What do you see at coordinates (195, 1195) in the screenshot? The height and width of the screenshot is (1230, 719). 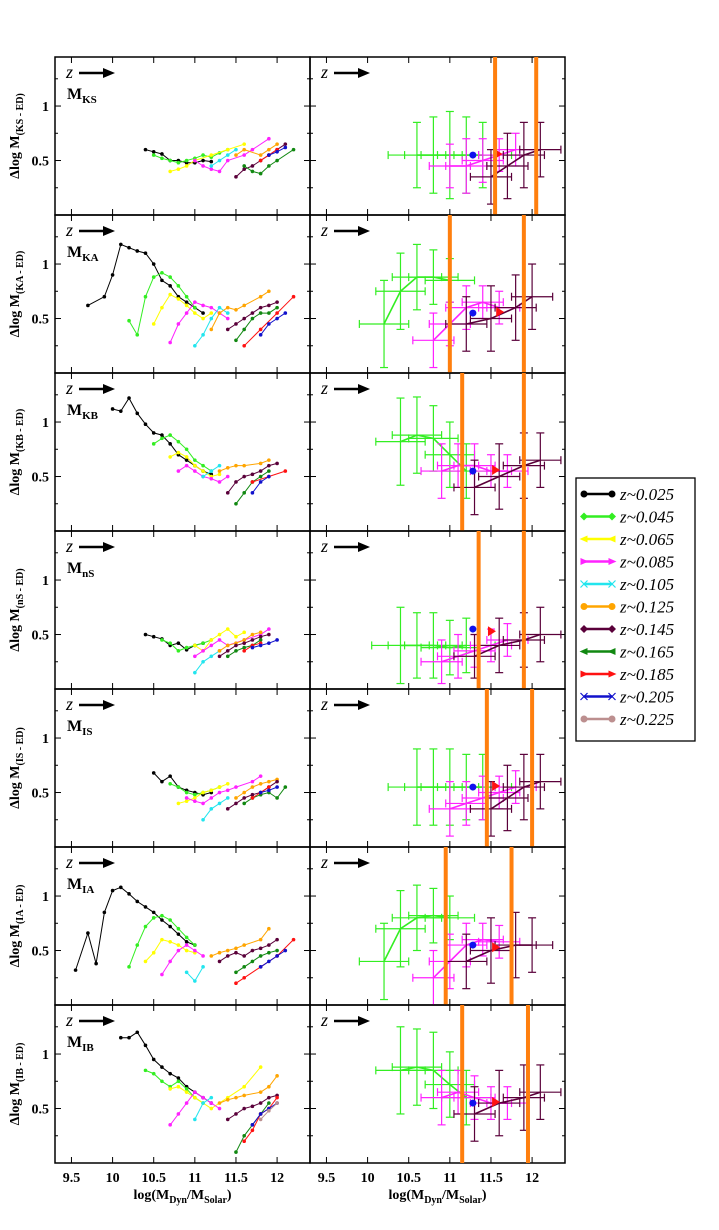 I see `x-axis-label-part: /M` at bounding box center [195, 1195].